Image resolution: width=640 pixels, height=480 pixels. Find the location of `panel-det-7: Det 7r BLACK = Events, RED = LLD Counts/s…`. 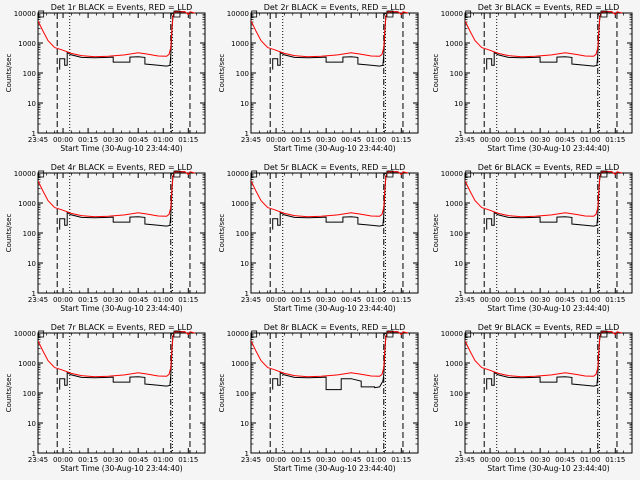

panel-det-7: Det 7r BLACK = Events, RED = LLD Counts/s… is located at coordinates (105, 398).